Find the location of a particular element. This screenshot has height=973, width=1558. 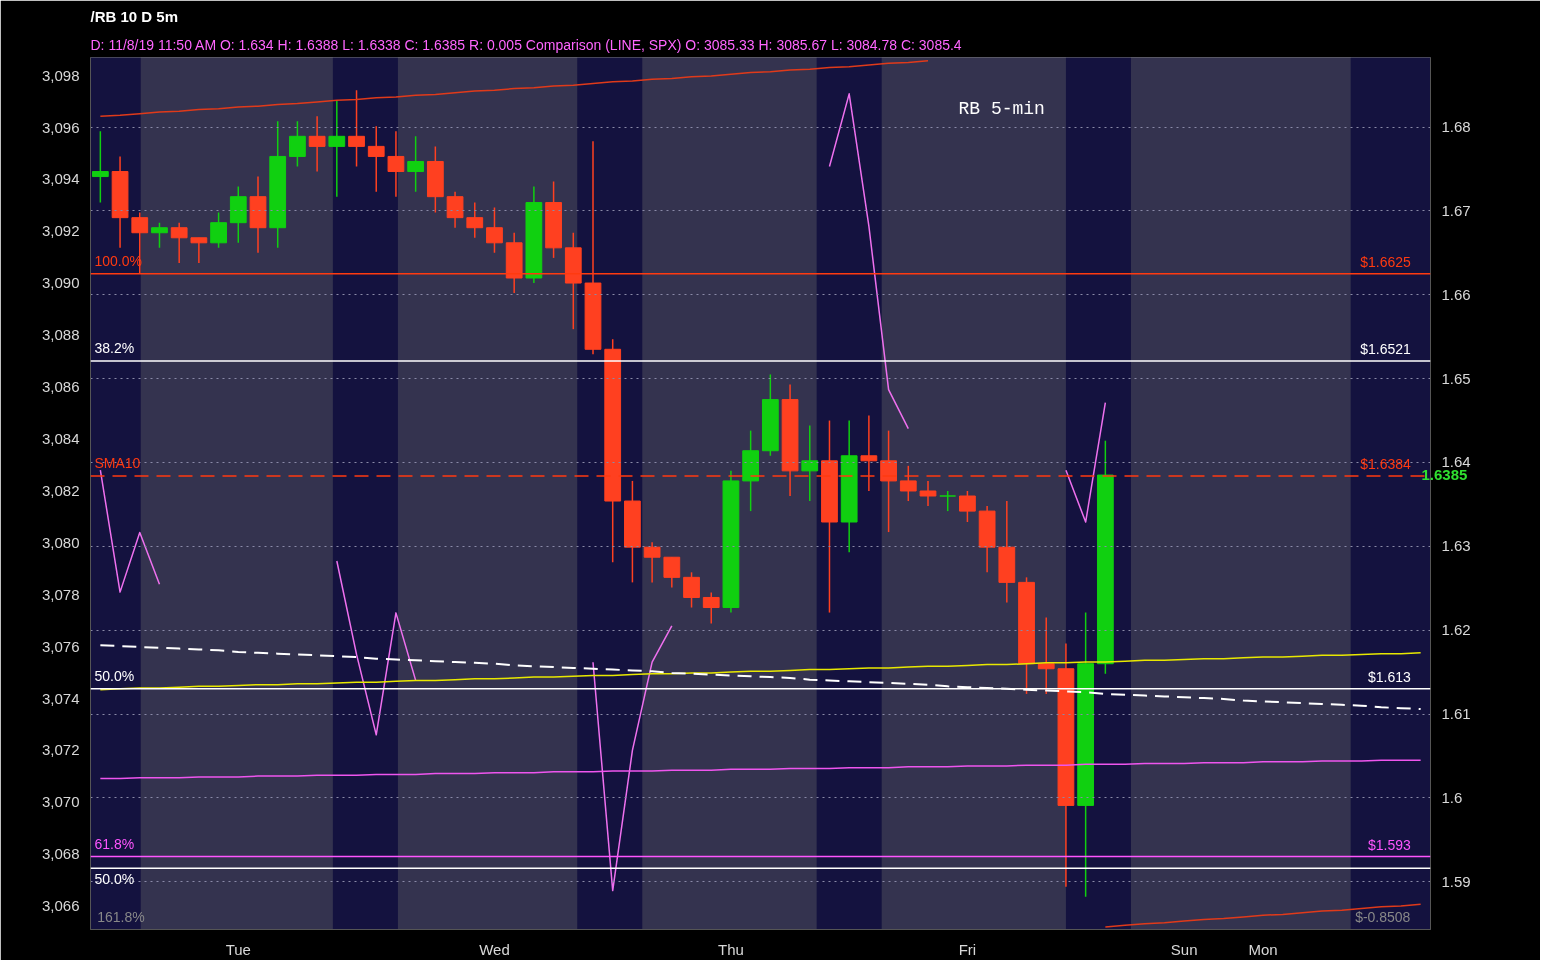

ref-line-label: $1.6625 is located at coordinates (1386, 261).